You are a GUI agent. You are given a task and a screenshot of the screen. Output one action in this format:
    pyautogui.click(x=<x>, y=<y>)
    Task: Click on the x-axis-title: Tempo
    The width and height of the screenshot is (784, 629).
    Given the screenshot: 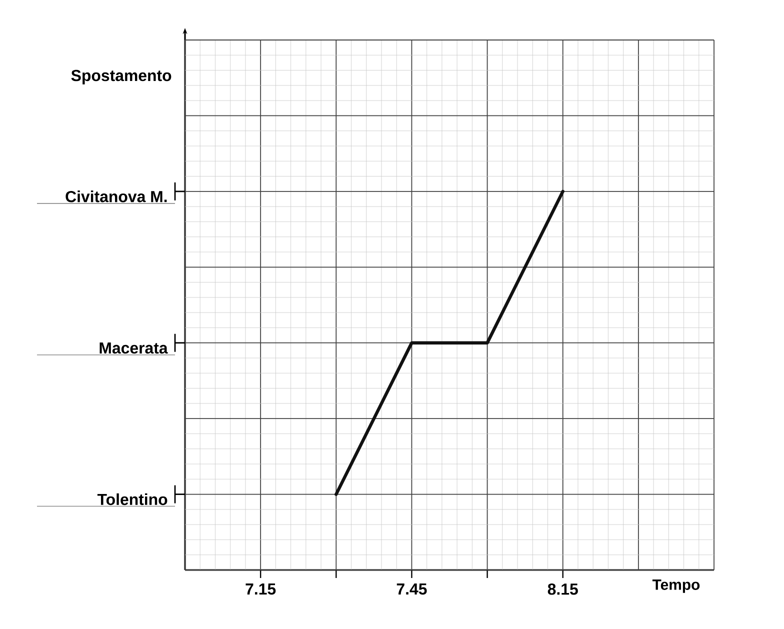 What is the action you would take?
    pyautogui.click(x=676, y=586)
    